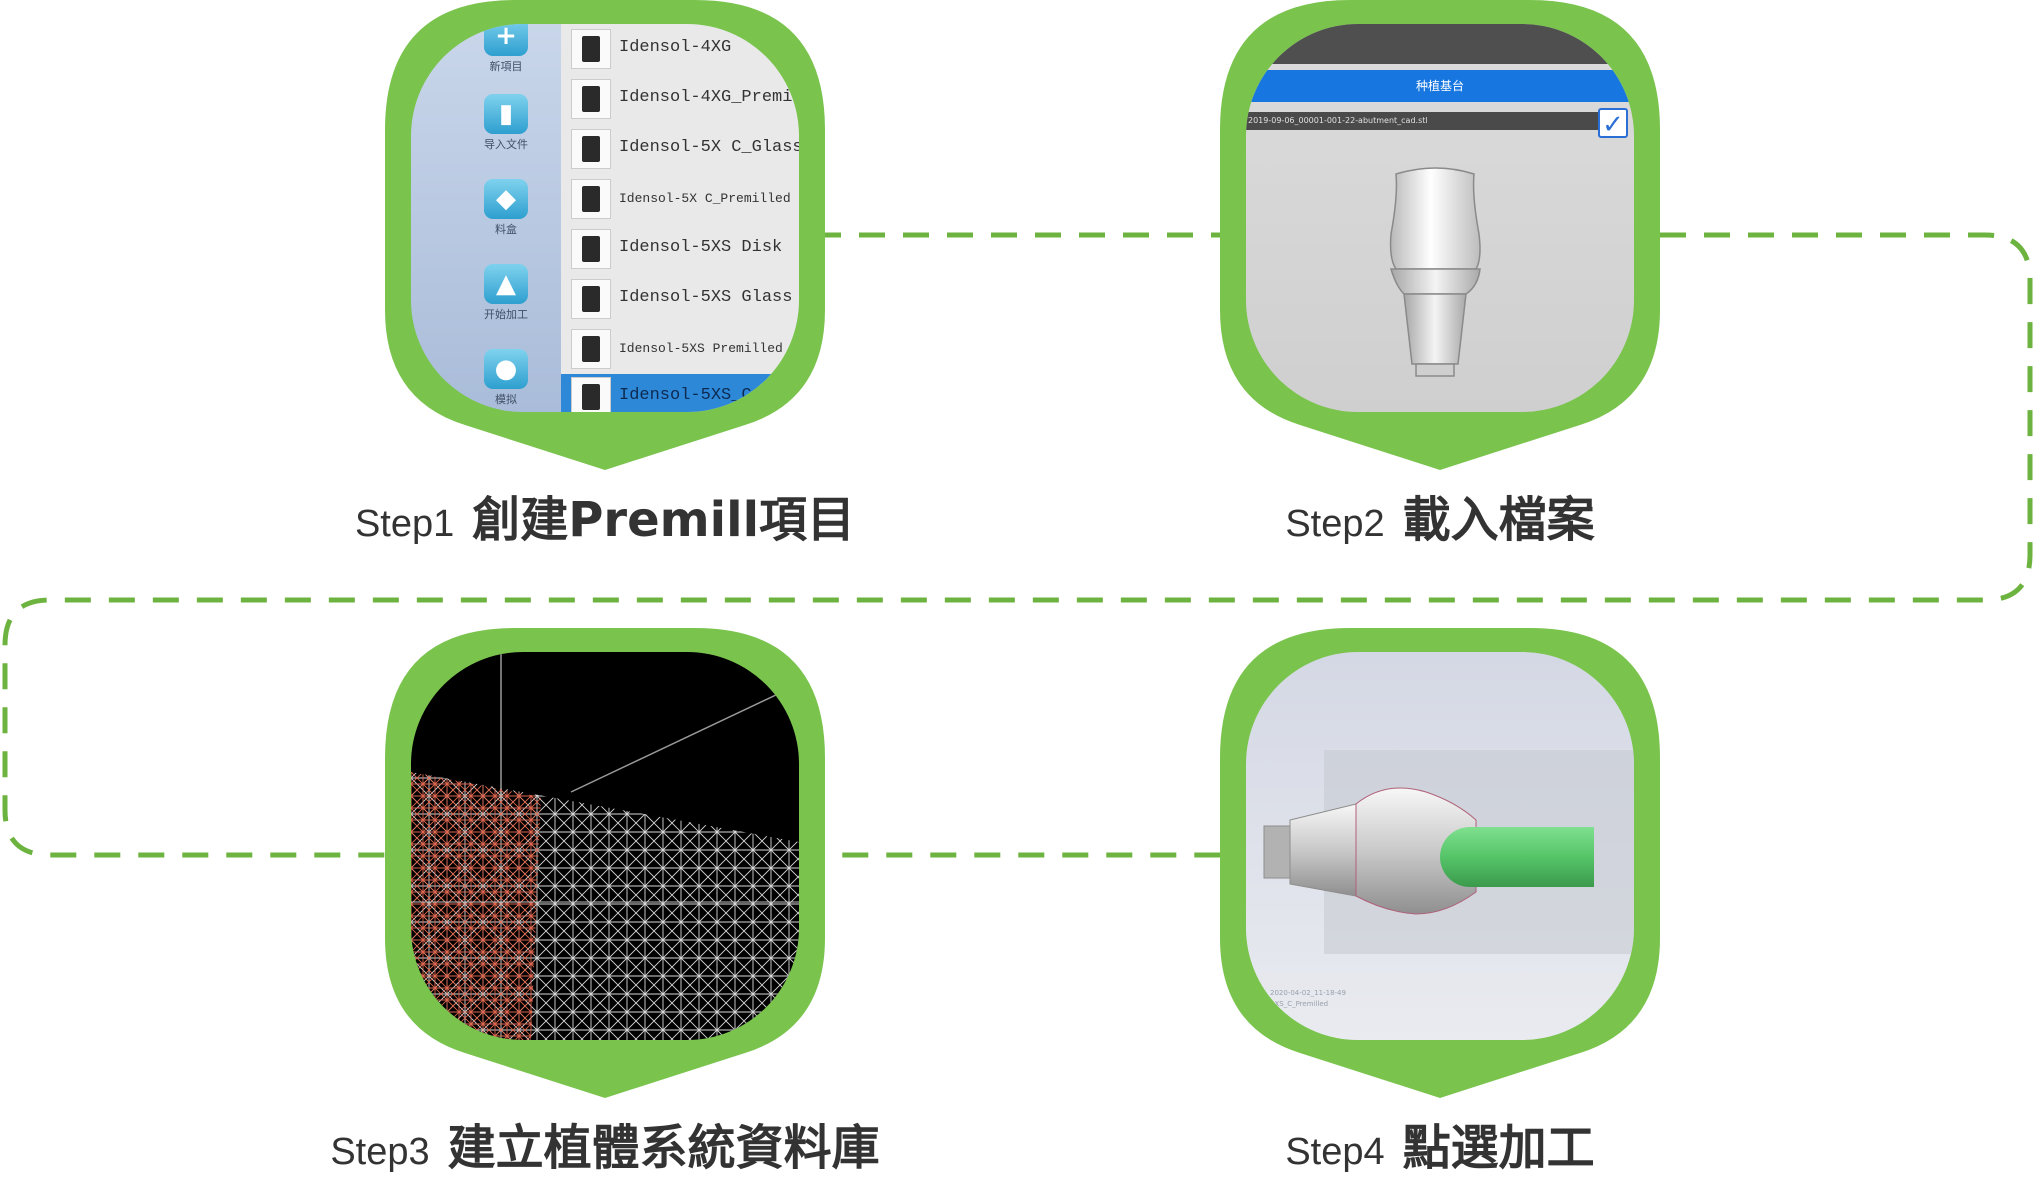 The width and height of the screenshot is (2037, 1178). I want to click on material-item: Idensol-5X C_Premilled, so click(680, 199).